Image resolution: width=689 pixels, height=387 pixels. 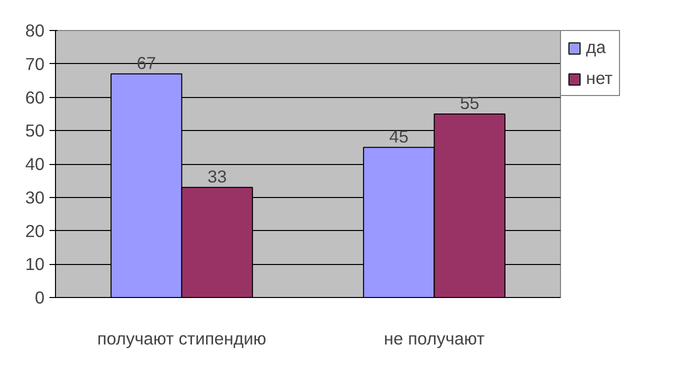 What do you see at coordinates (35, 64) in the screenshot?
I see `y-tick-label: 70` at bounding box center [35, 64].